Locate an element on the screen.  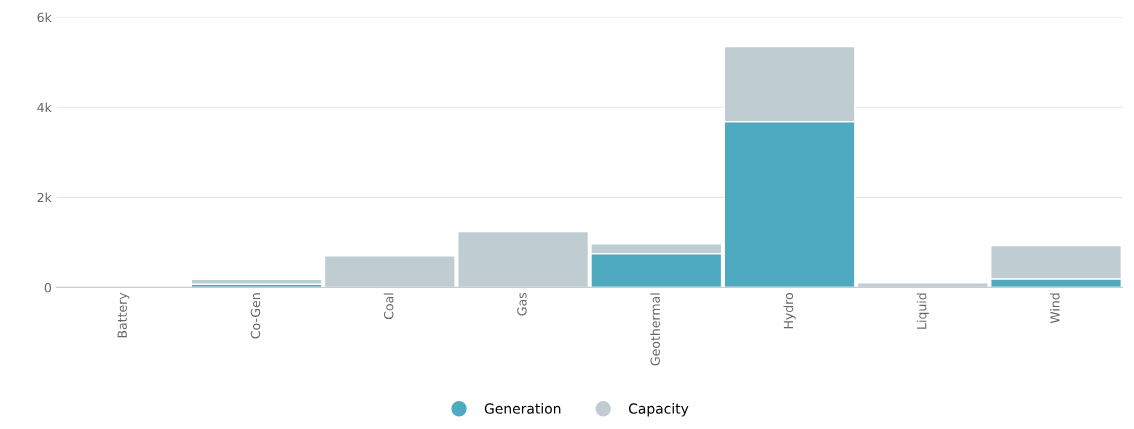
x-tick-label: Liquid is located at coordinates (922, 311).